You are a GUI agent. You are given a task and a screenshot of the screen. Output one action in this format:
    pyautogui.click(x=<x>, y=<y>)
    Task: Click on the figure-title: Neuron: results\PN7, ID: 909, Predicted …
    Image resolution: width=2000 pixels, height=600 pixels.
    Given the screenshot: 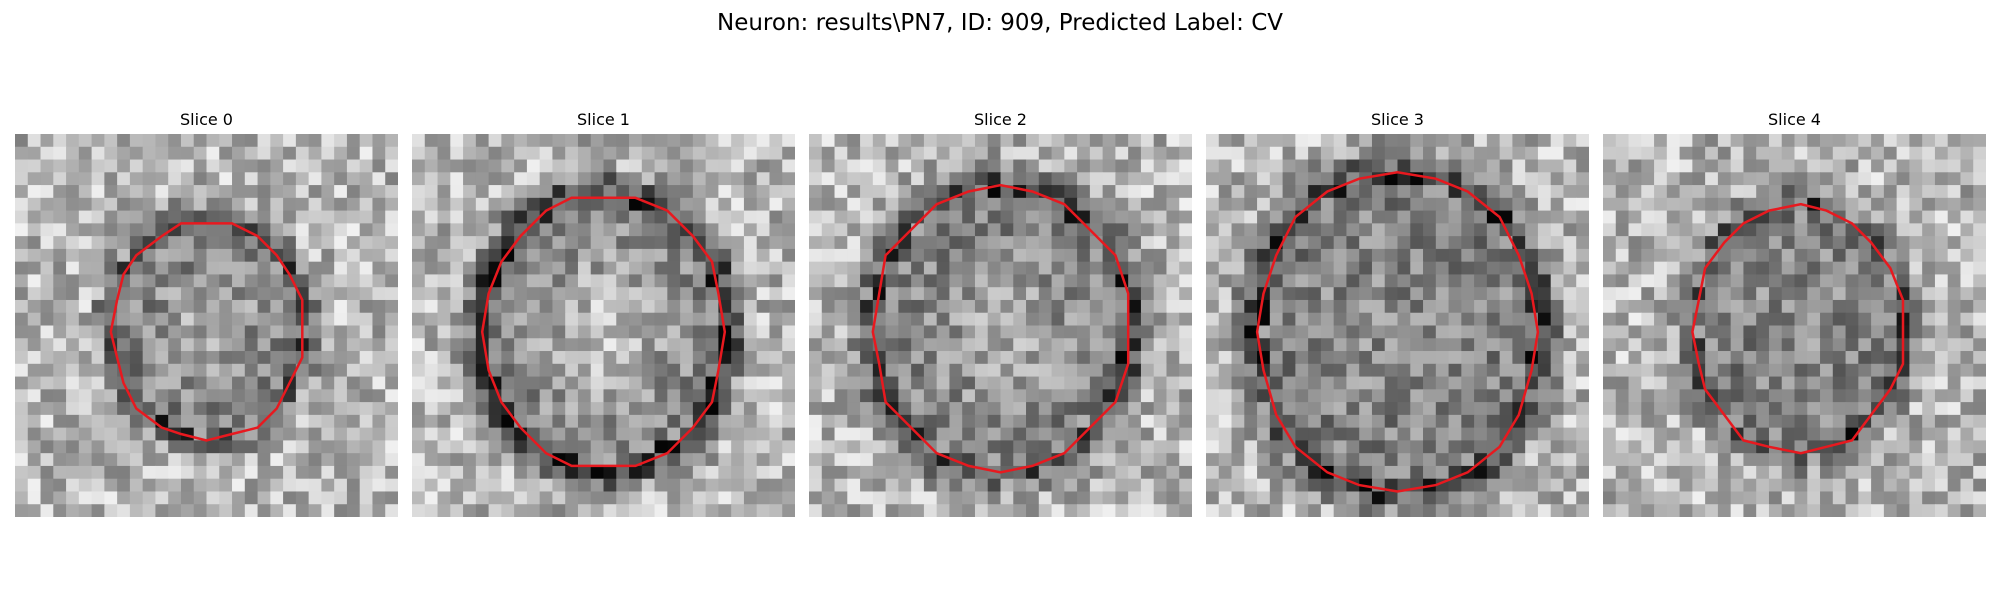 What is the action you would take?
    pyautogui.click(x=1000, y=23)
    